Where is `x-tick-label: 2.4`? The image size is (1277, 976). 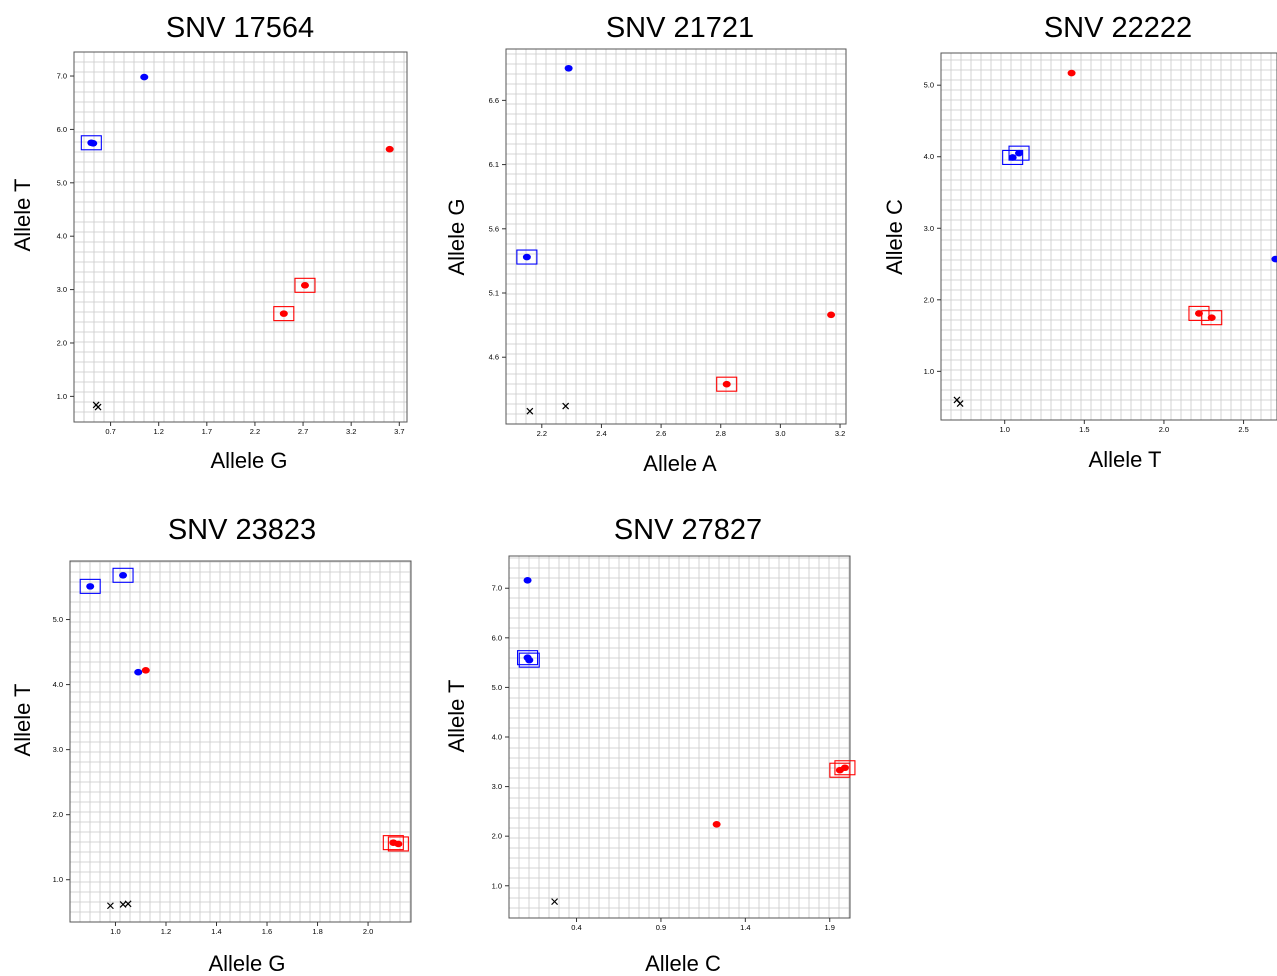 x-tick-label: 2.4 is located at coordinates (601, 433).